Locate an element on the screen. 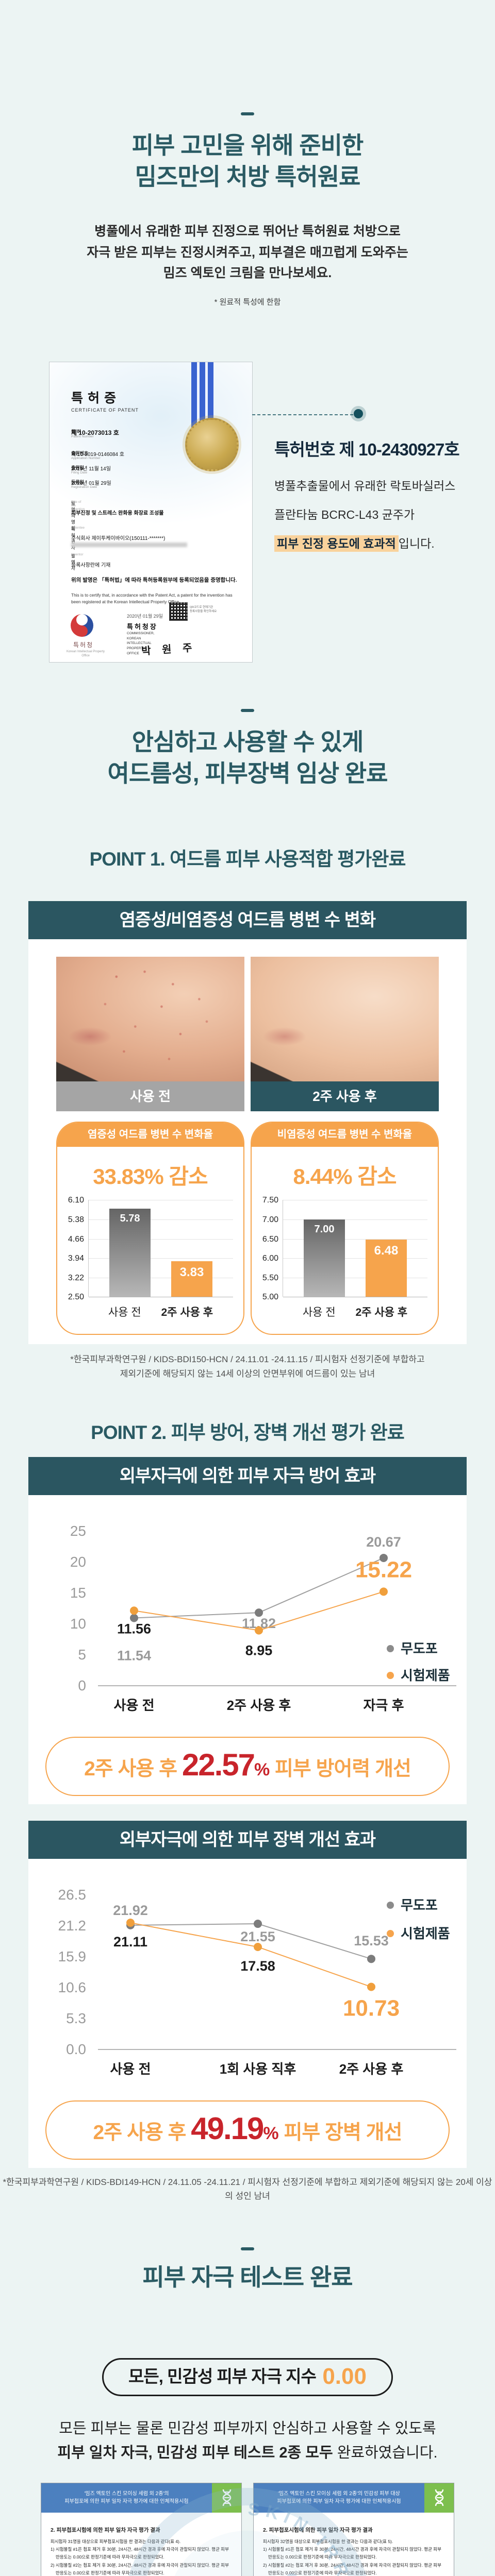  data-point-label: 21.92 is located at coordinates (130, 1910).